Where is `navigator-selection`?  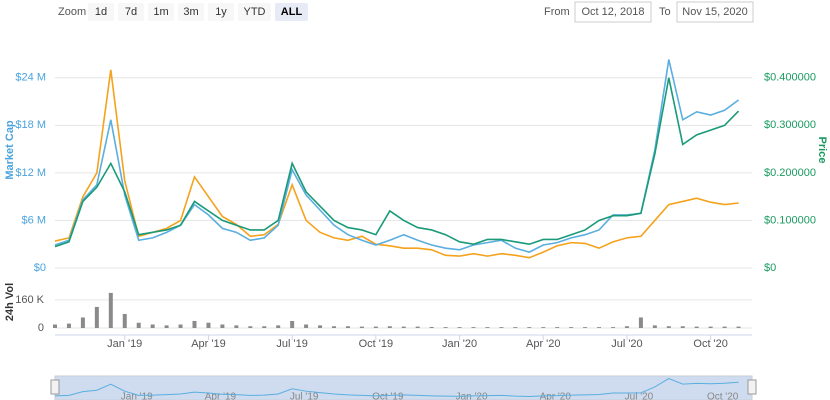
navigator-selection is located at coordinates (403, 388).